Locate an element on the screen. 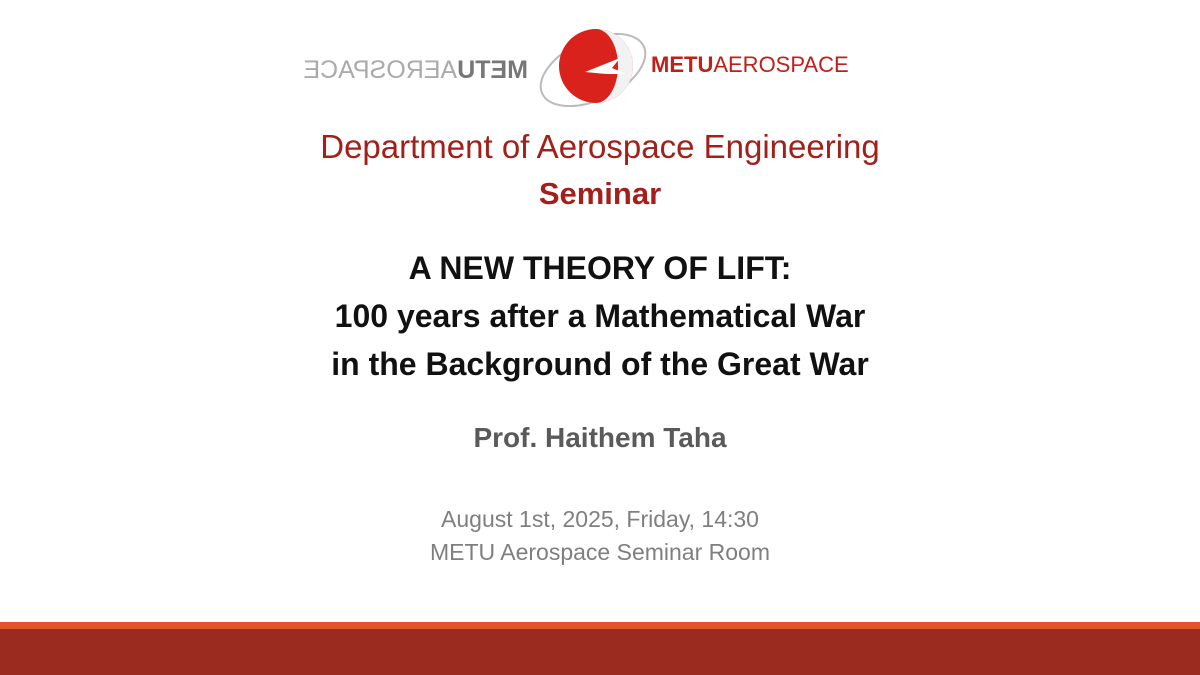 This screenshot has width=1200, height=675. department: Department of Aerospace Engineering is located at coordinates (600, 146).